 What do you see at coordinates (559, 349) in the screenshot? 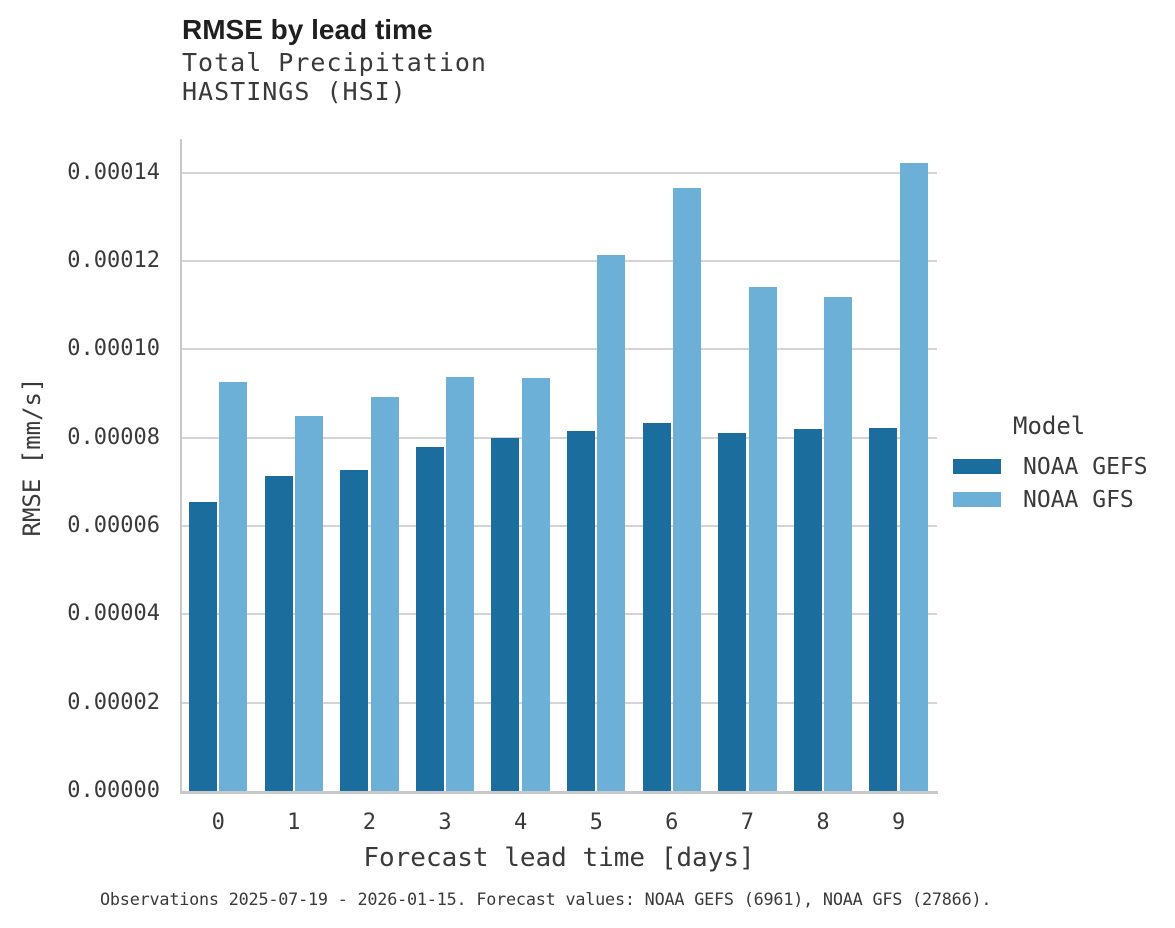
I see `gridline-y-0.00010` at bounding box center [559, 349].